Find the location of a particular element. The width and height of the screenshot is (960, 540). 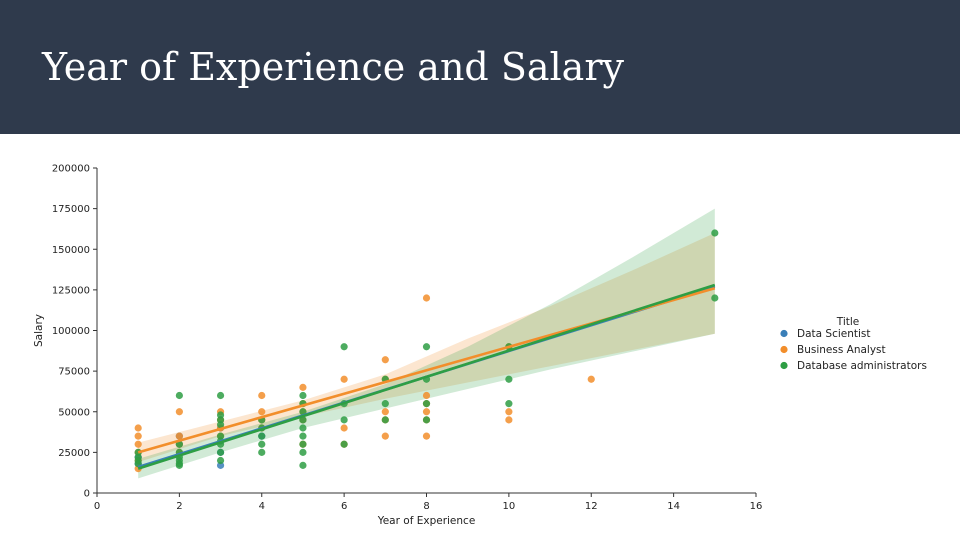

y-tick-label: 200000 is located at coordinates (71, 169).